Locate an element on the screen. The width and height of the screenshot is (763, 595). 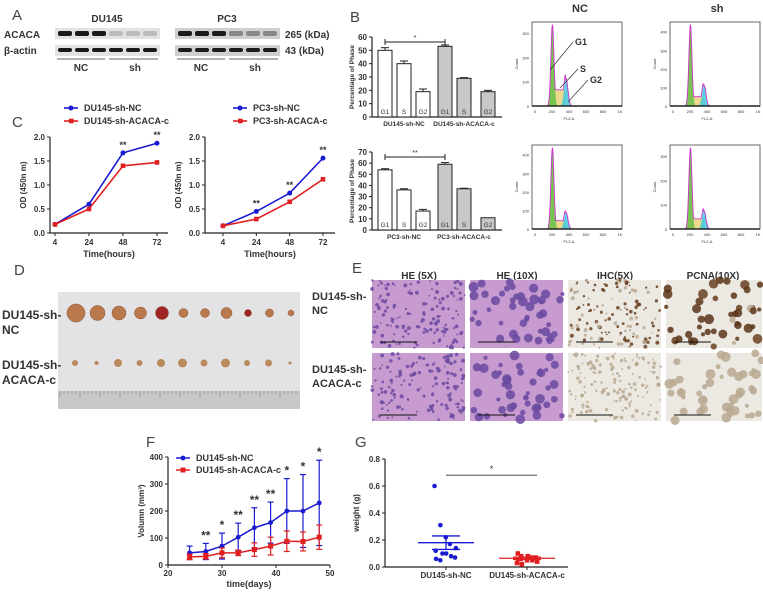
panel-label-c: C is located at coordinates (17, 122).